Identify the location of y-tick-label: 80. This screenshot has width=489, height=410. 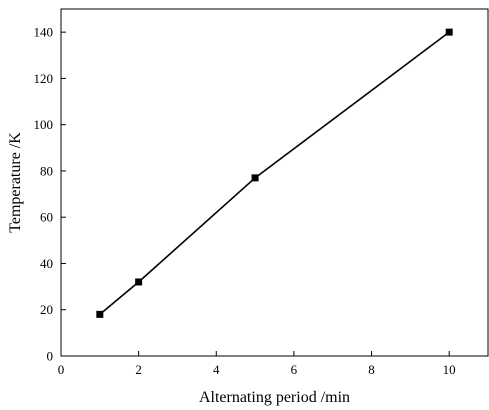
(46, 170).